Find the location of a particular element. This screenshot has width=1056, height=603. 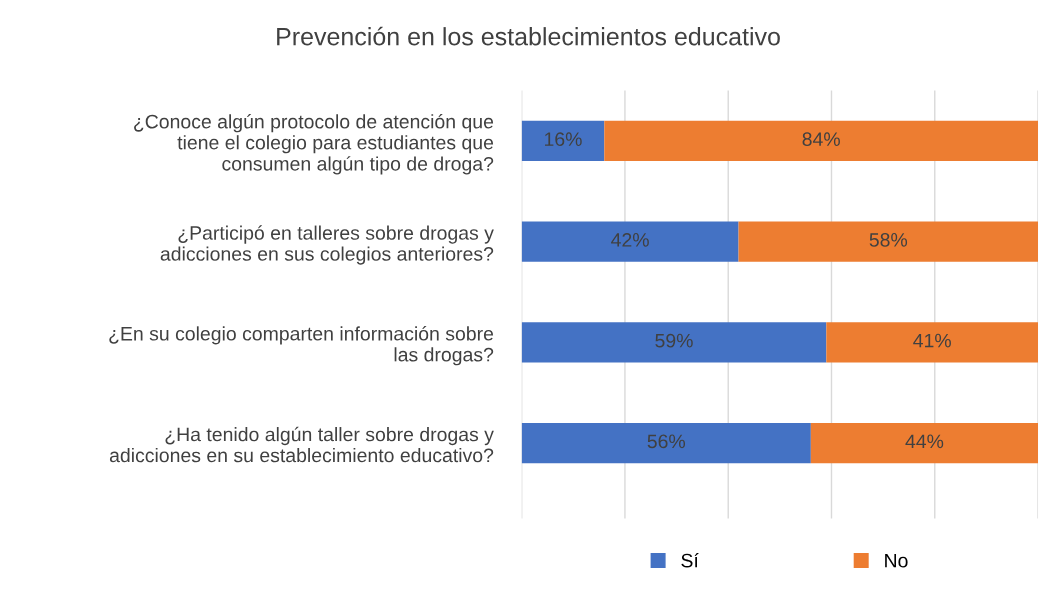

data-label: 42% is located at coordinates (630, 240).